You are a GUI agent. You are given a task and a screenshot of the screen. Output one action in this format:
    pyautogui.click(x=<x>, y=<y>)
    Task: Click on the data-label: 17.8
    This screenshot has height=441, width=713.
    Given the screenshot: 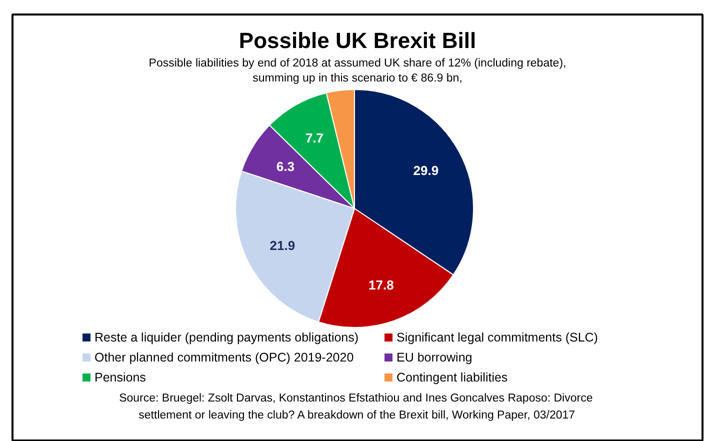 What is the action you would take?
    pyautogui.click(x=381, y=284)
    